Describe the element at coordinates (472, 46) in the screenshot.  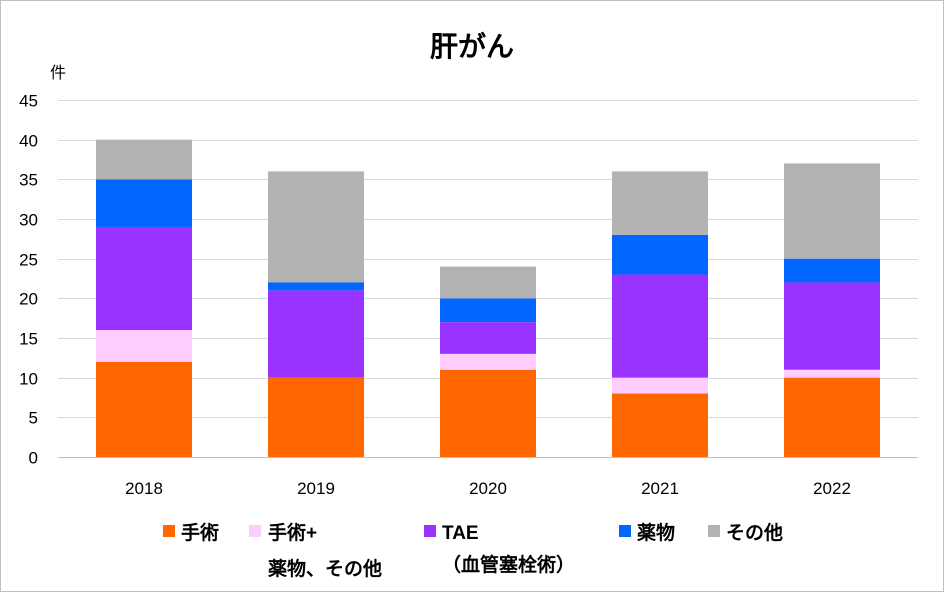
I see `chart-title: 肝がん` at that location.